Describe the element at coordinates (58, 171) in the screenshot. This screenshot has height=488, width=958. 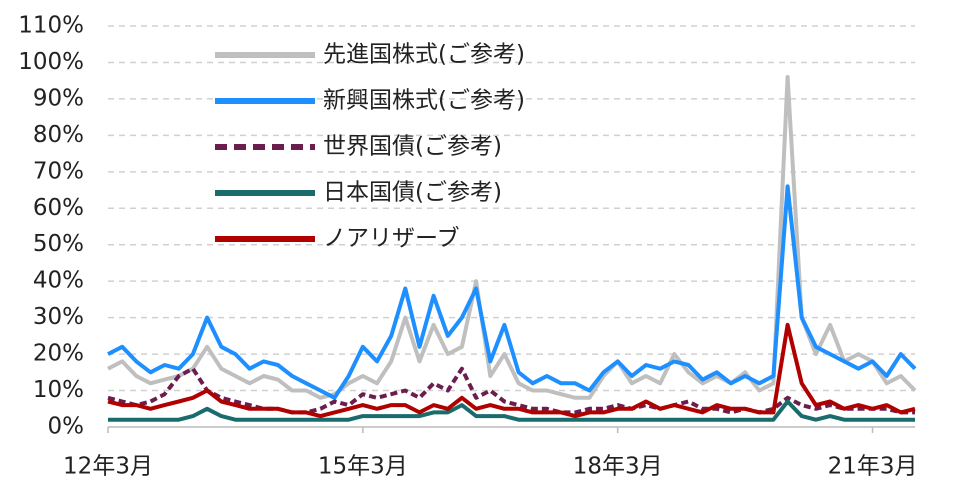
I see `y-tick-label: 70%` at that location.